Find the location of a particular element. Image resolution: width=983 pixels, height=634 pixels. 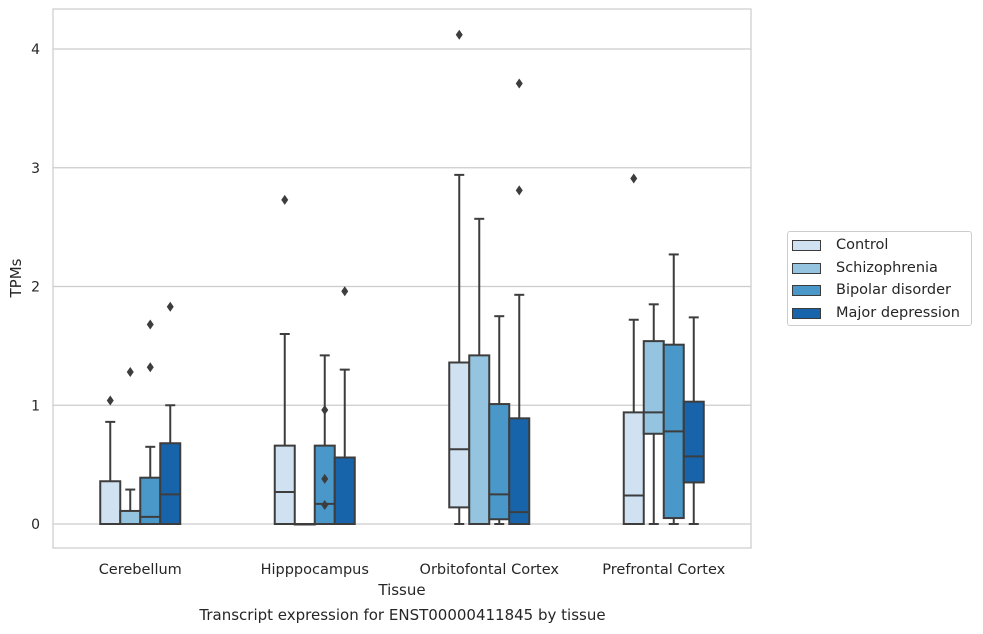

legend-item-control: Control is located at coordinates (840, 245).